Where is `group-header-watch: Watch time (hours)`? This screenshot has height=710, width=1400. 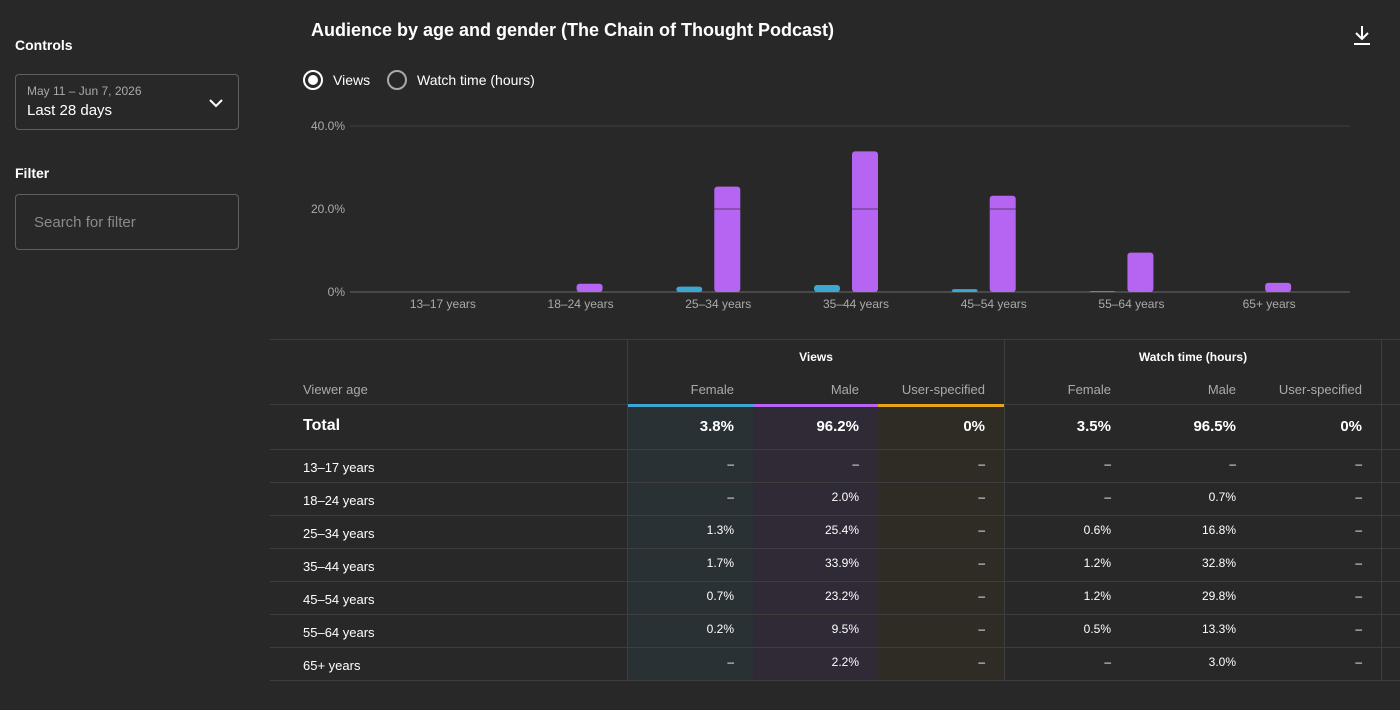
group-header-watch: Watch time (hours) is located at coordinates (1193, 357).